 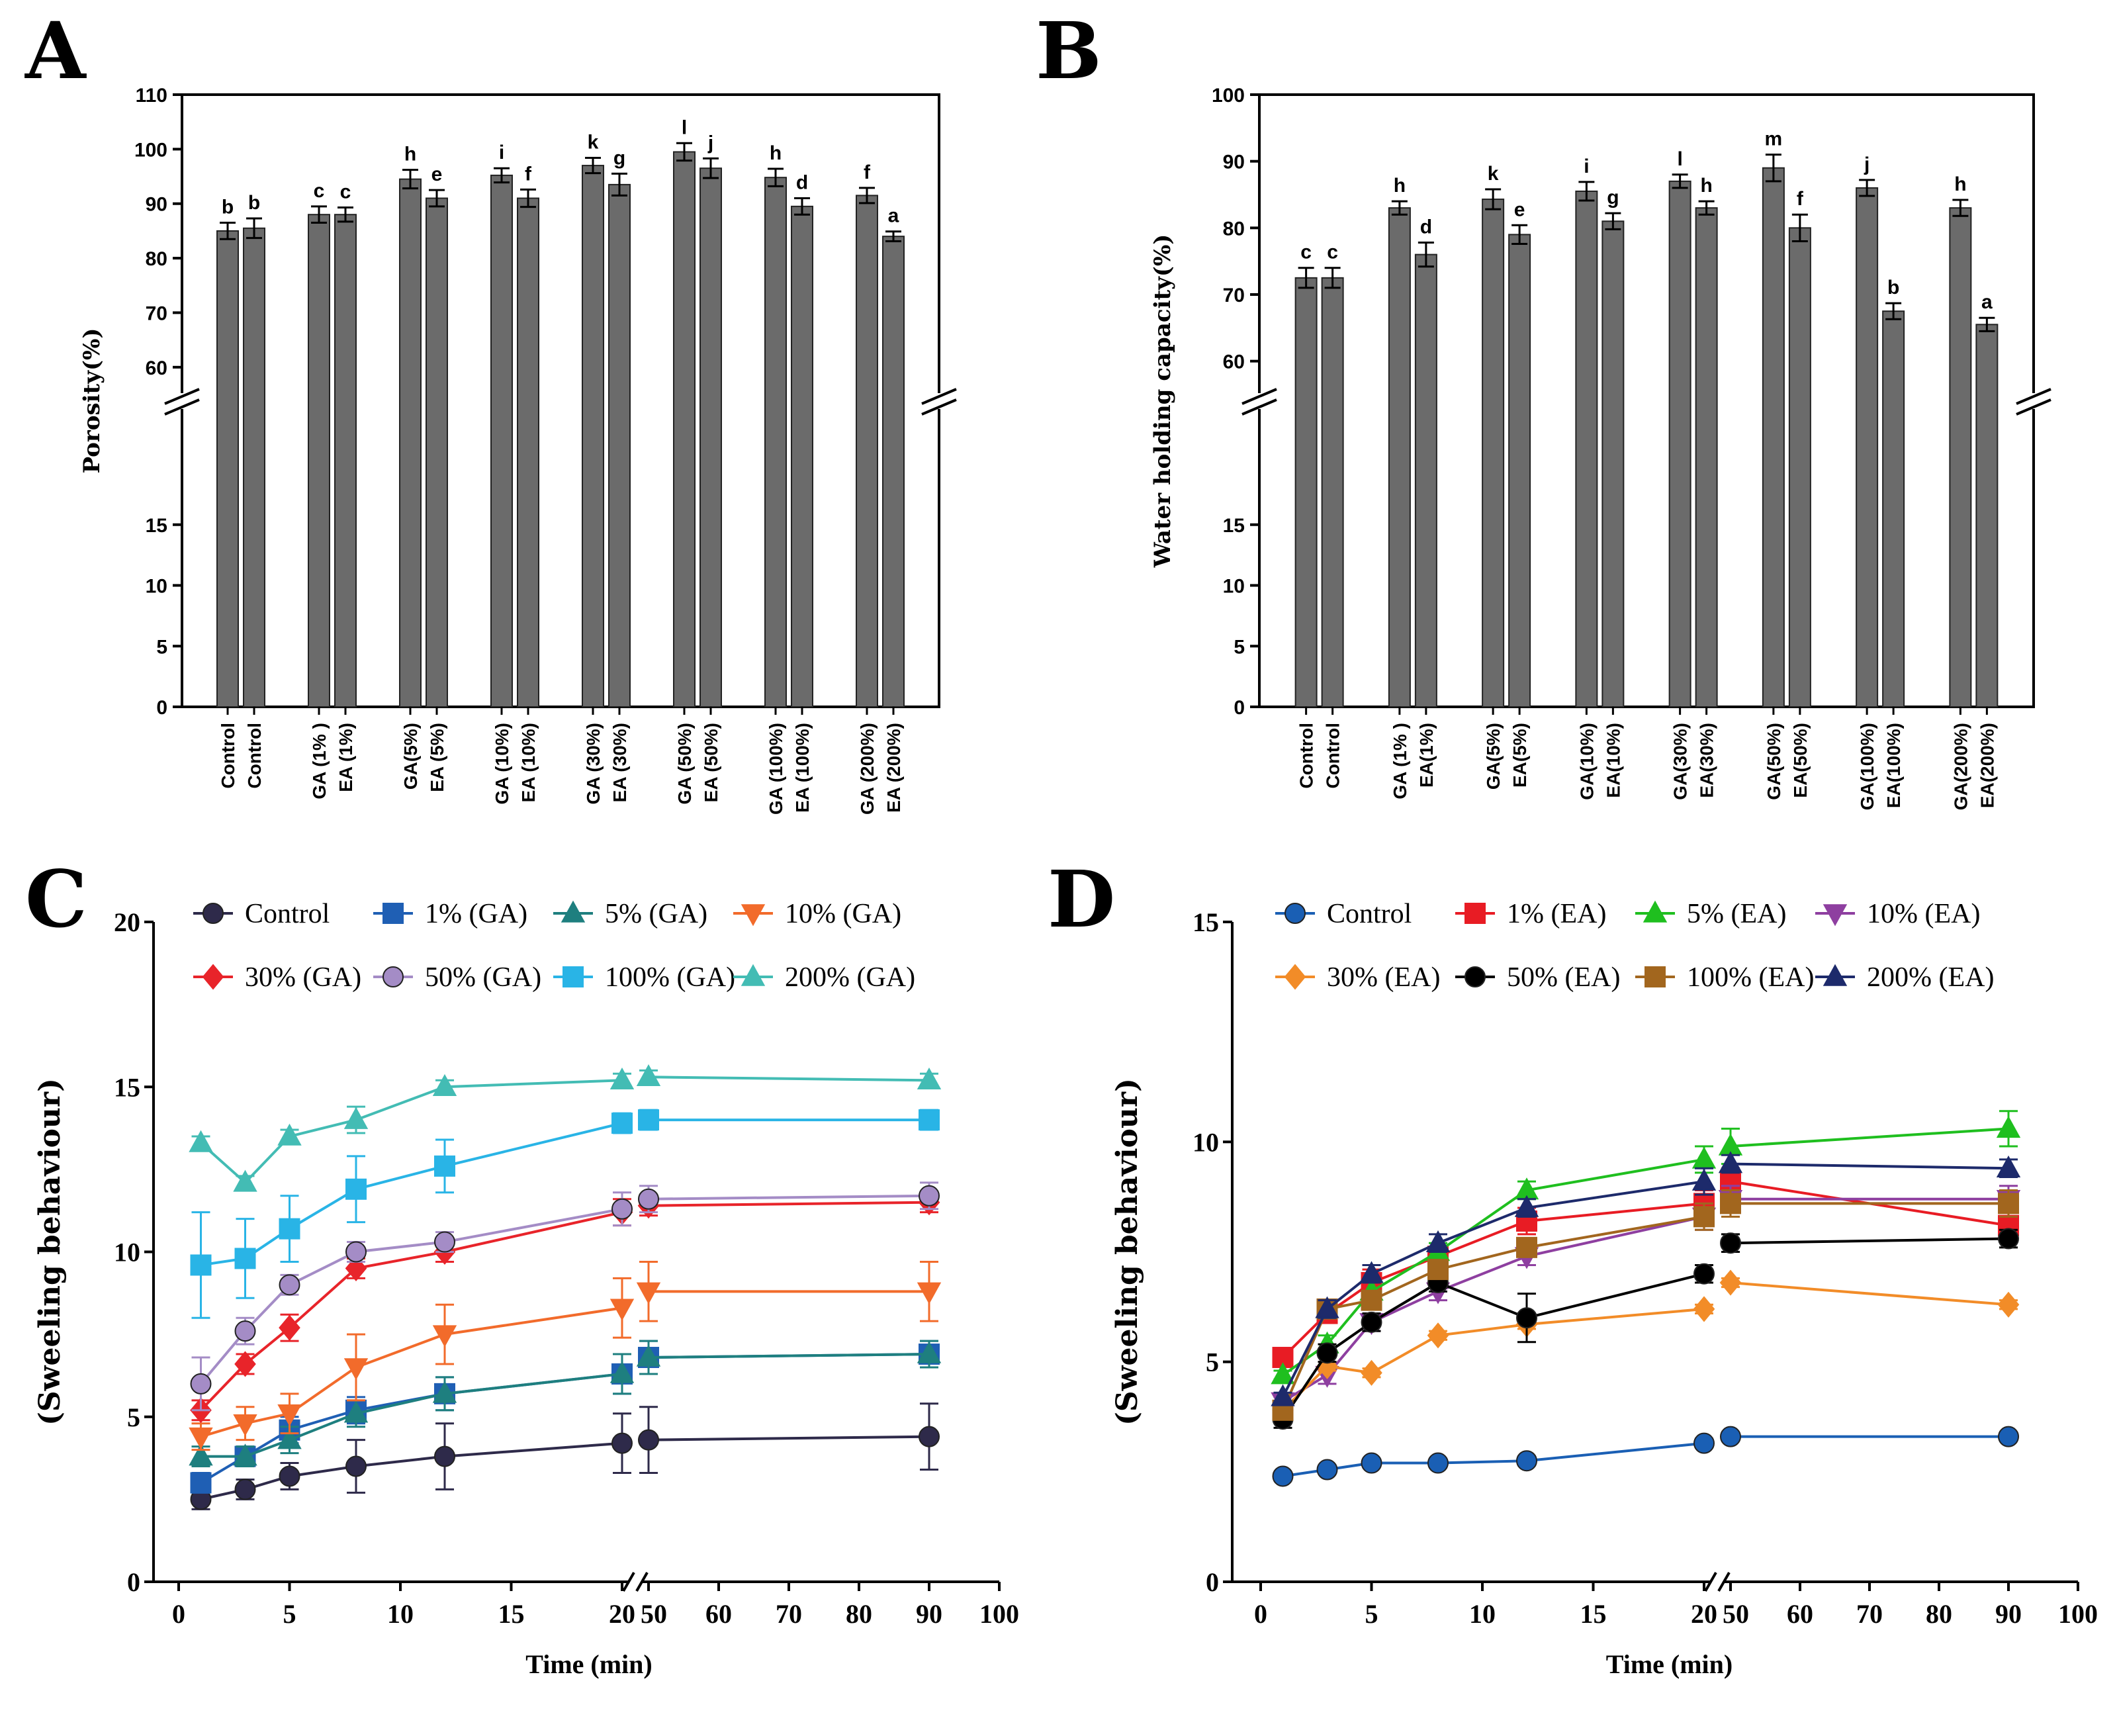 I want to click on y-tick-label: 20, so click(x=127, y=922).